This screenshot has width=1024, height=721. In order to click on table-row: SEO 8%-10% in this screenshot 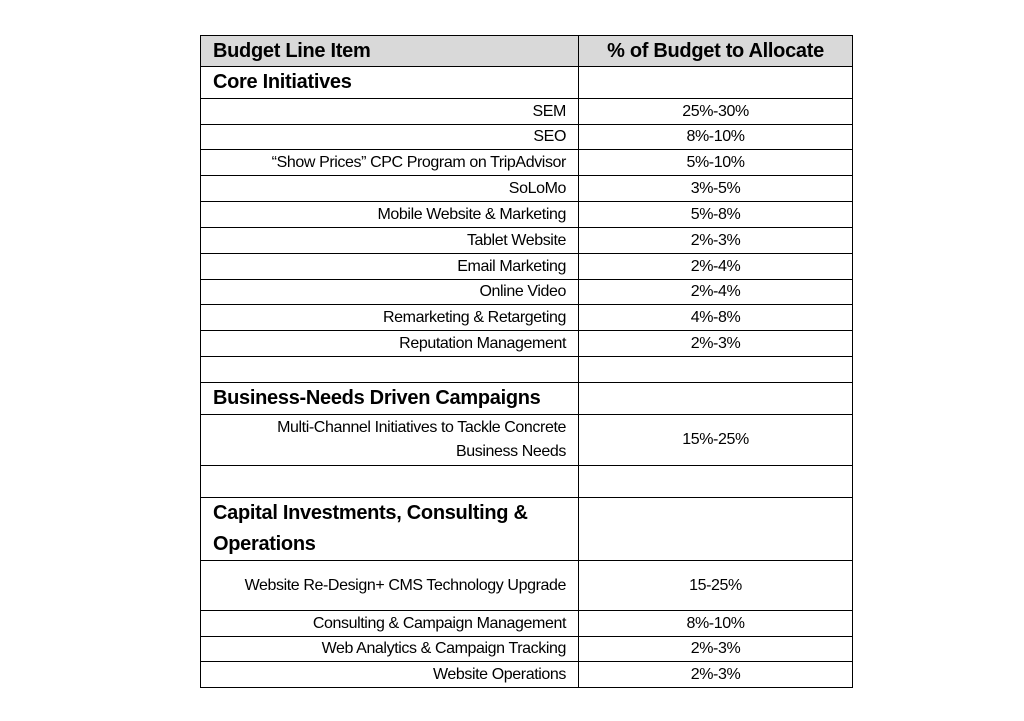, I will do `click(526, 137)`.